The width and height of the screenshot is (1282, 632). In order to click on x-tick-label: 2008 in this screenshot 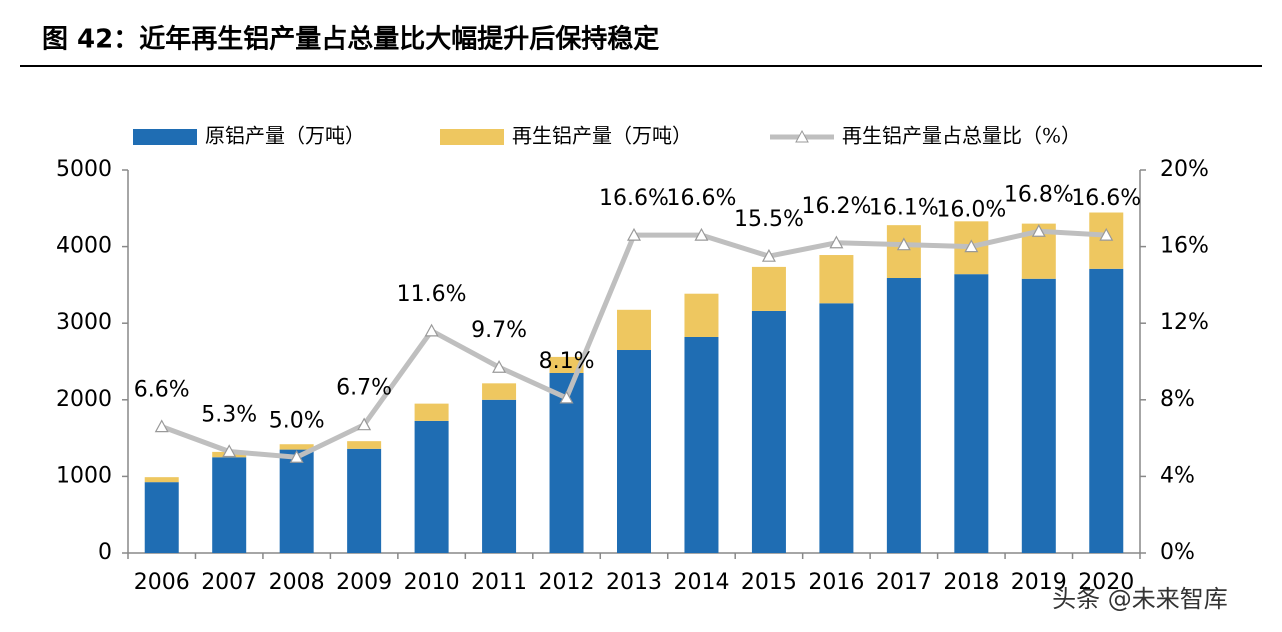, I will do `click(297, 582)`.